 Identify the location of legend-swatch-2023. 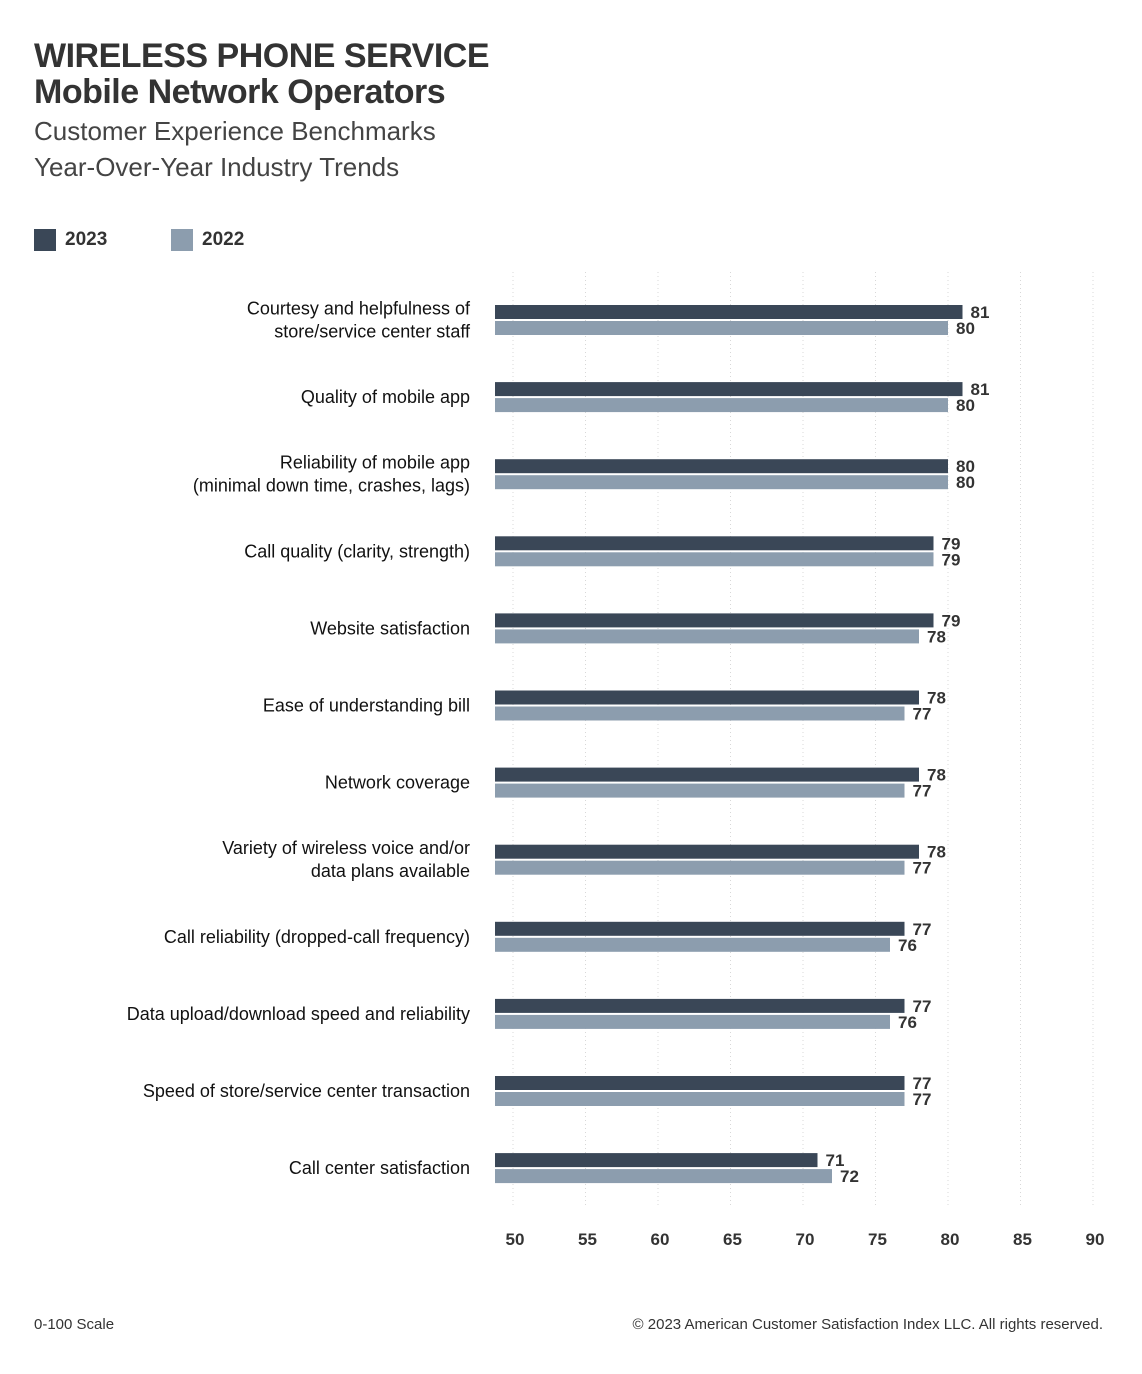
(45, 240).